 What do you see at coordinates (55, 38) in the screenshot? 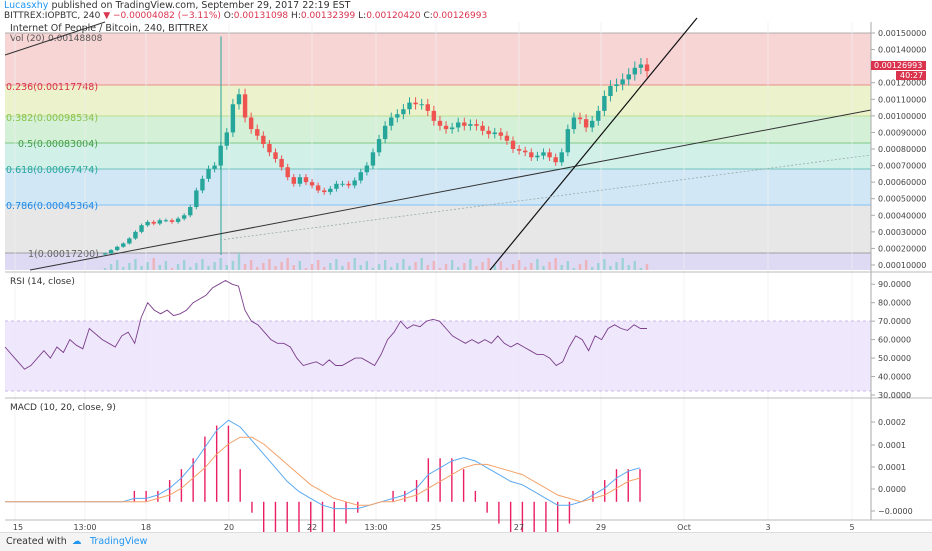
I see `trendline-top-left` at bounding box center [55, 38].